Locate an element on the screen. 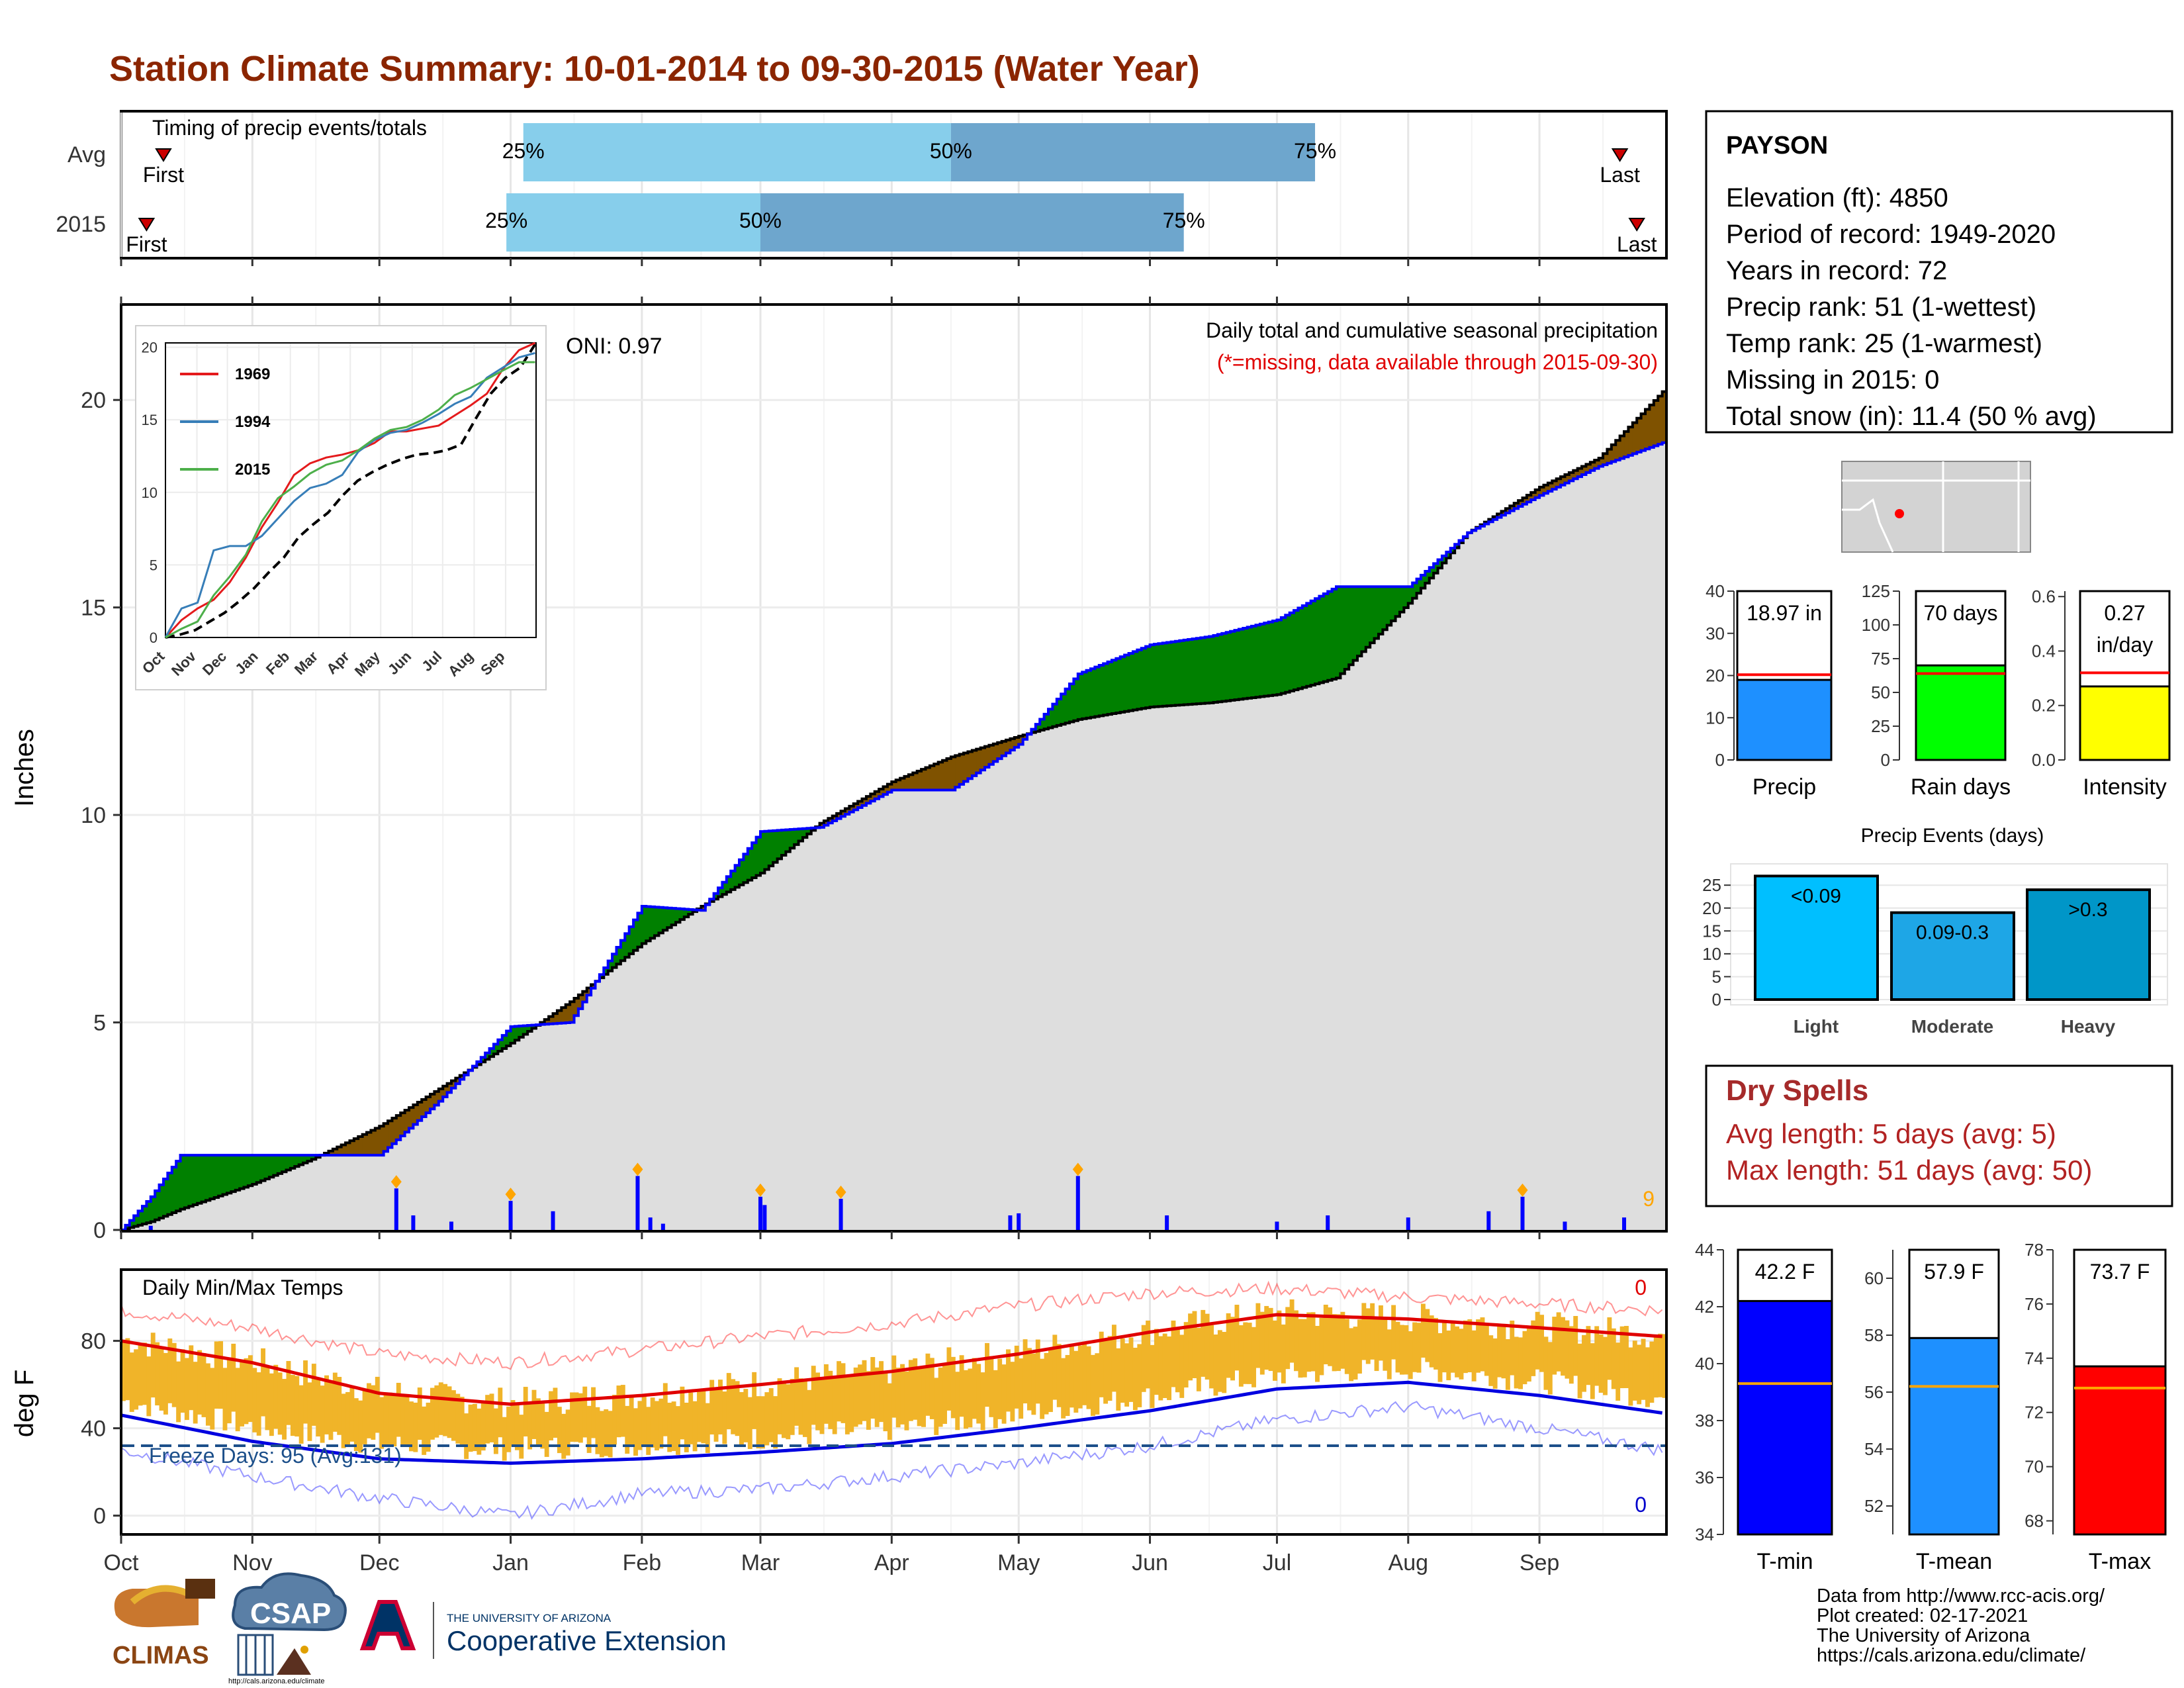 This screenshot has height=1688, width=2184. timing-quantile-label: 50% is located at coordinates (761, 220).